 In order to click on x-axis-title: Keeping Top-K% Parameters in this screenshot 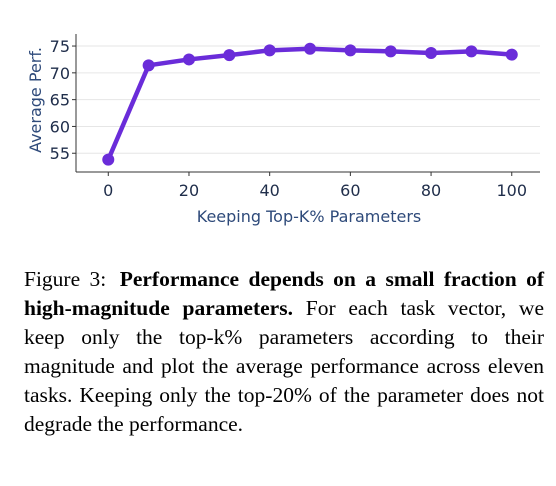, I will do `click(309, 216)`.